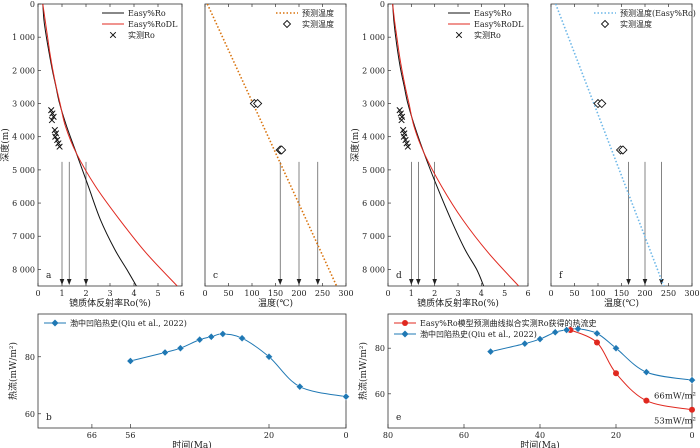 The height and width of the screenshot is (448, 700). What do you see at coordinates (5, 145) in the screenshot?
I see `y-axis-label: 深度(m)` at bounding box center [5, 145].